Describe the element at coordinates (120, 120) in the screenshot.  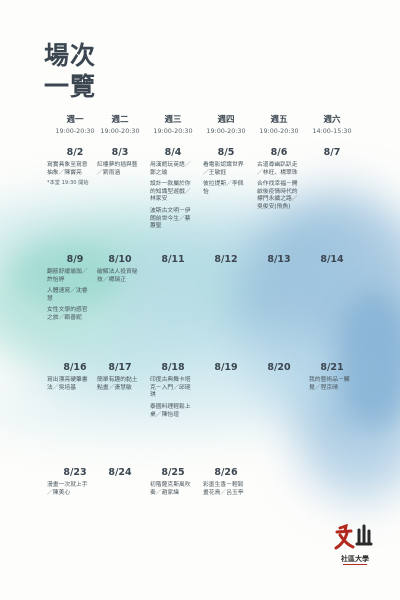
I see `day-name: 週二` at that location.